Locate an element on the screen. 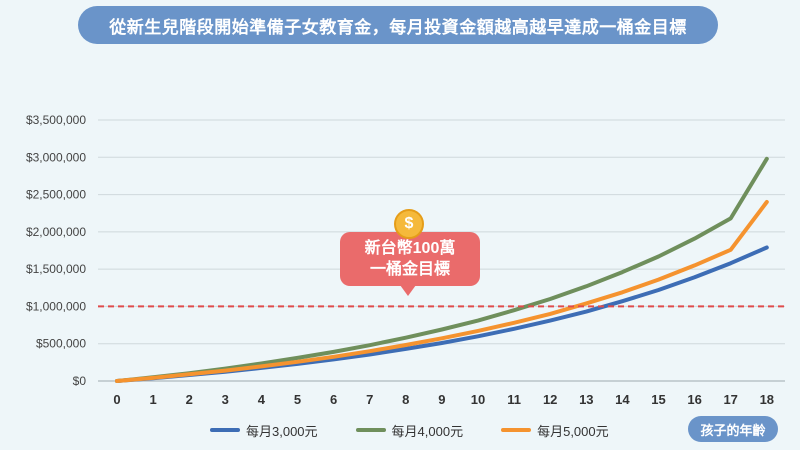  x-tick-label: 14 is located at coordinates (622, 399).